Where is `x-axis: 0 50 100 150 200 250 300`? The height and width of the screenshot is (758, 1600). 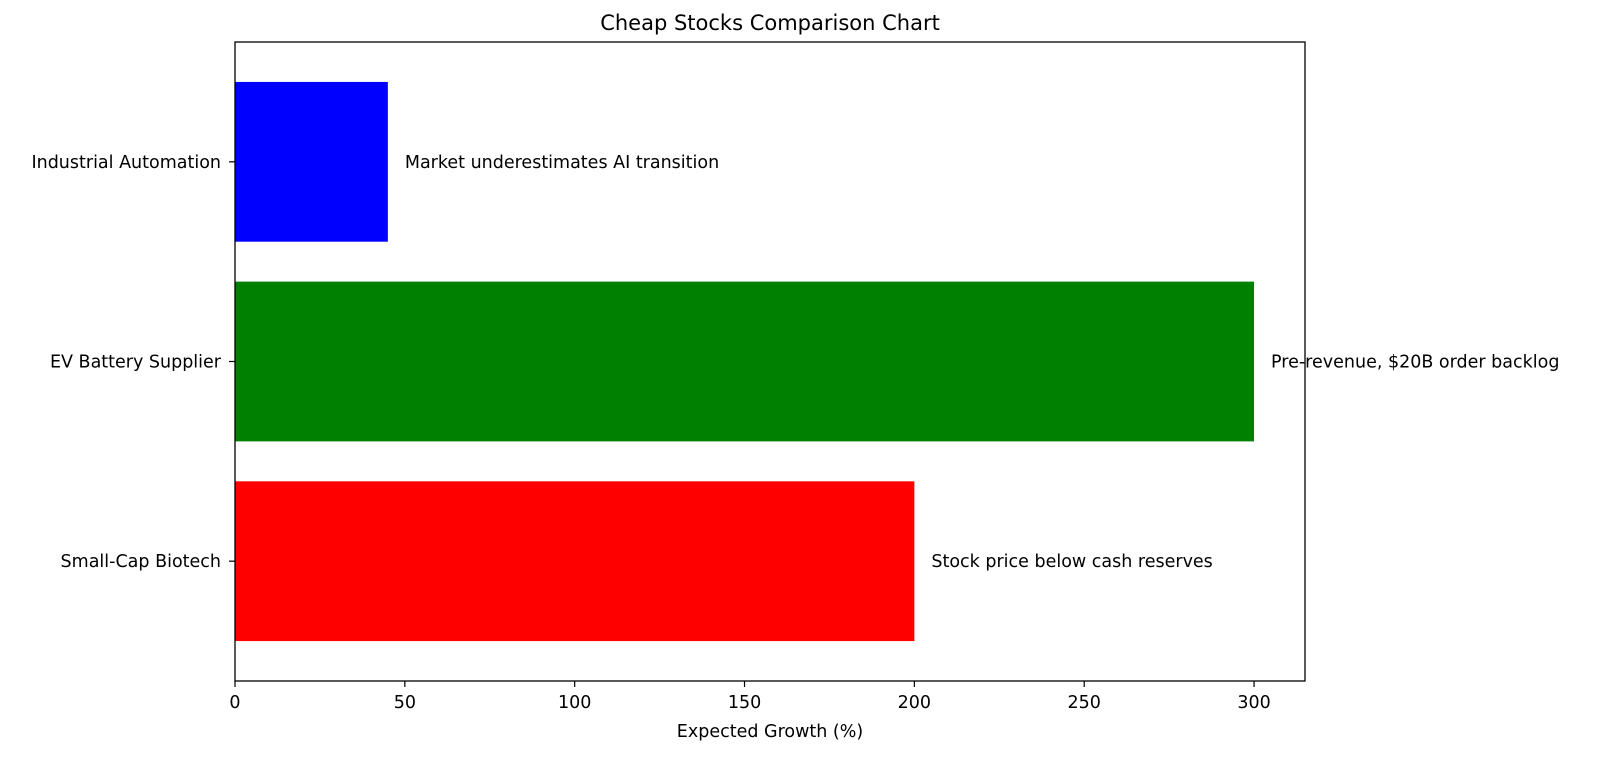 x-axis: 0 50 100 150 200 250 300 is located at coordinates (750, 697).